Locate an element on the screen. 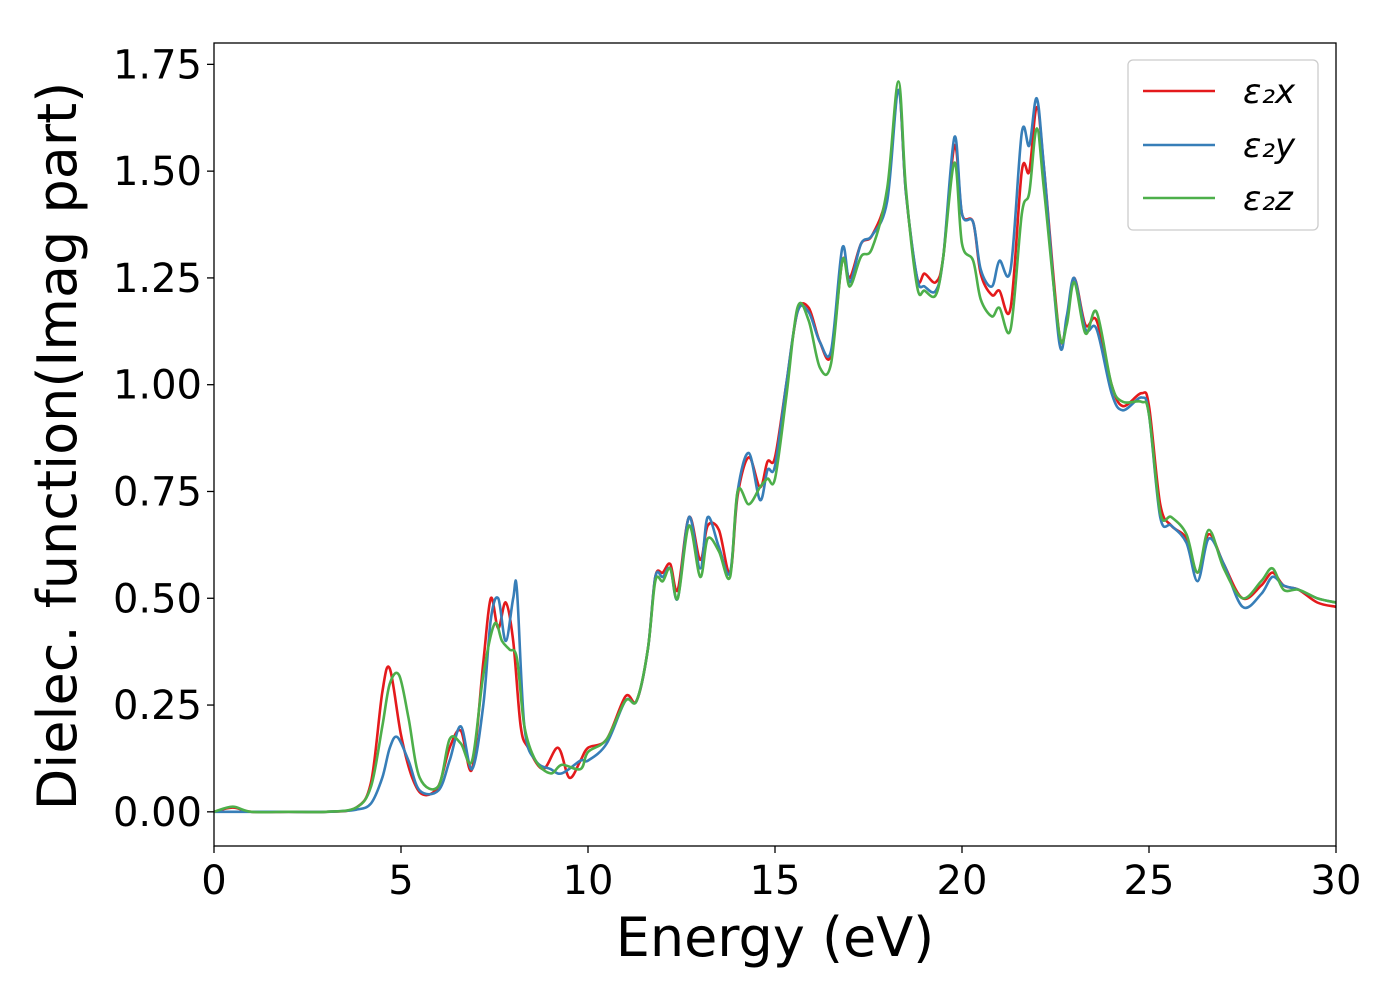 The height and width of the screenshot is (1000, 1400). x-tick-label: 20 is located at coordinates (962, 881).